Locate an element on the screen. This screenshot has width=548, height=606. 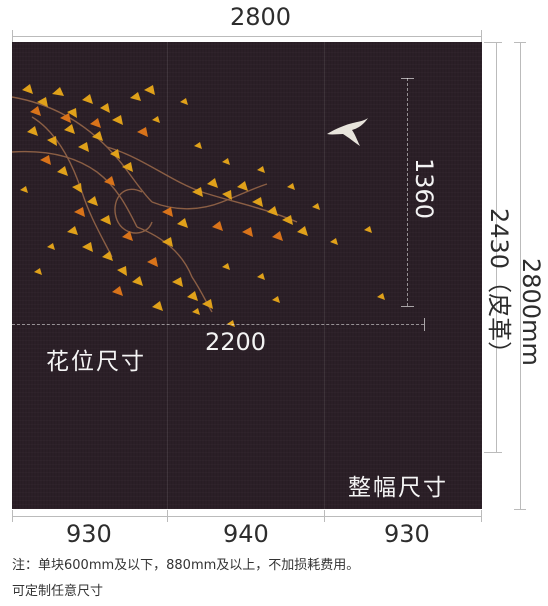
flower-width-tick-right is located at coordinates (424, 324).